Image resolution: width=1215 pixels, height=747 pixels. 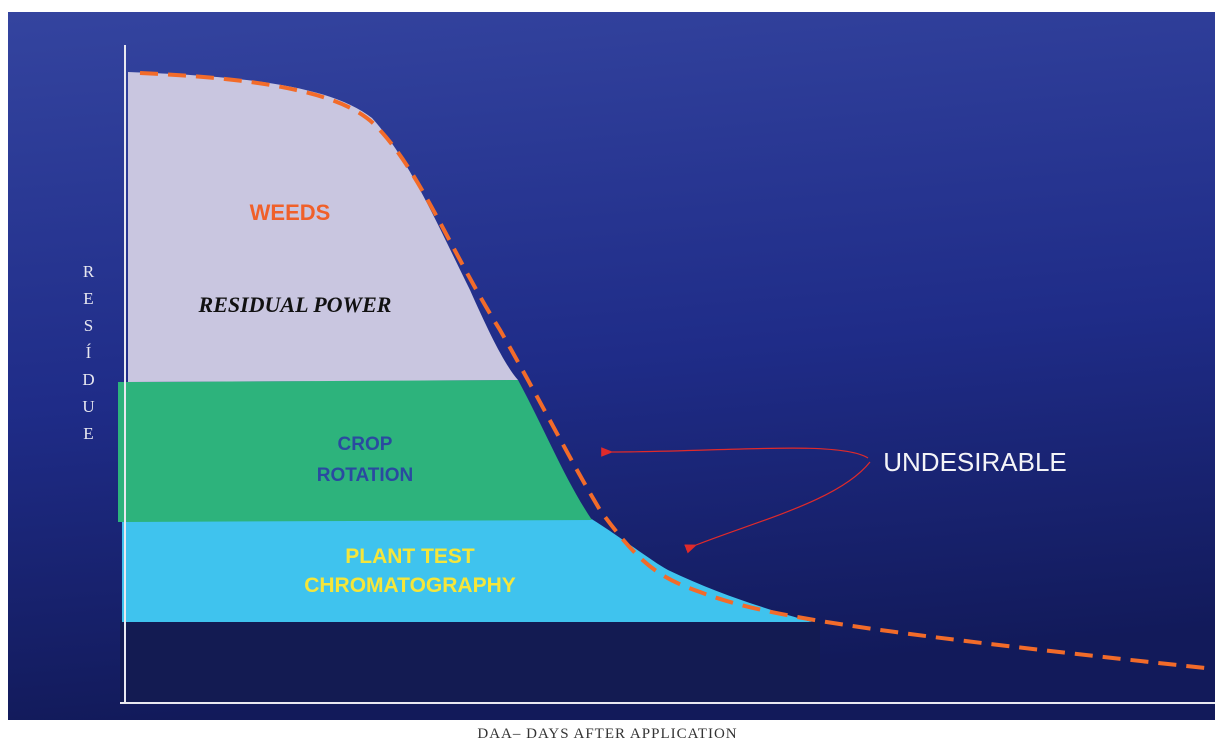 I want to click on crop-rotation-label: ROTATION, so click(x=365, y=475).